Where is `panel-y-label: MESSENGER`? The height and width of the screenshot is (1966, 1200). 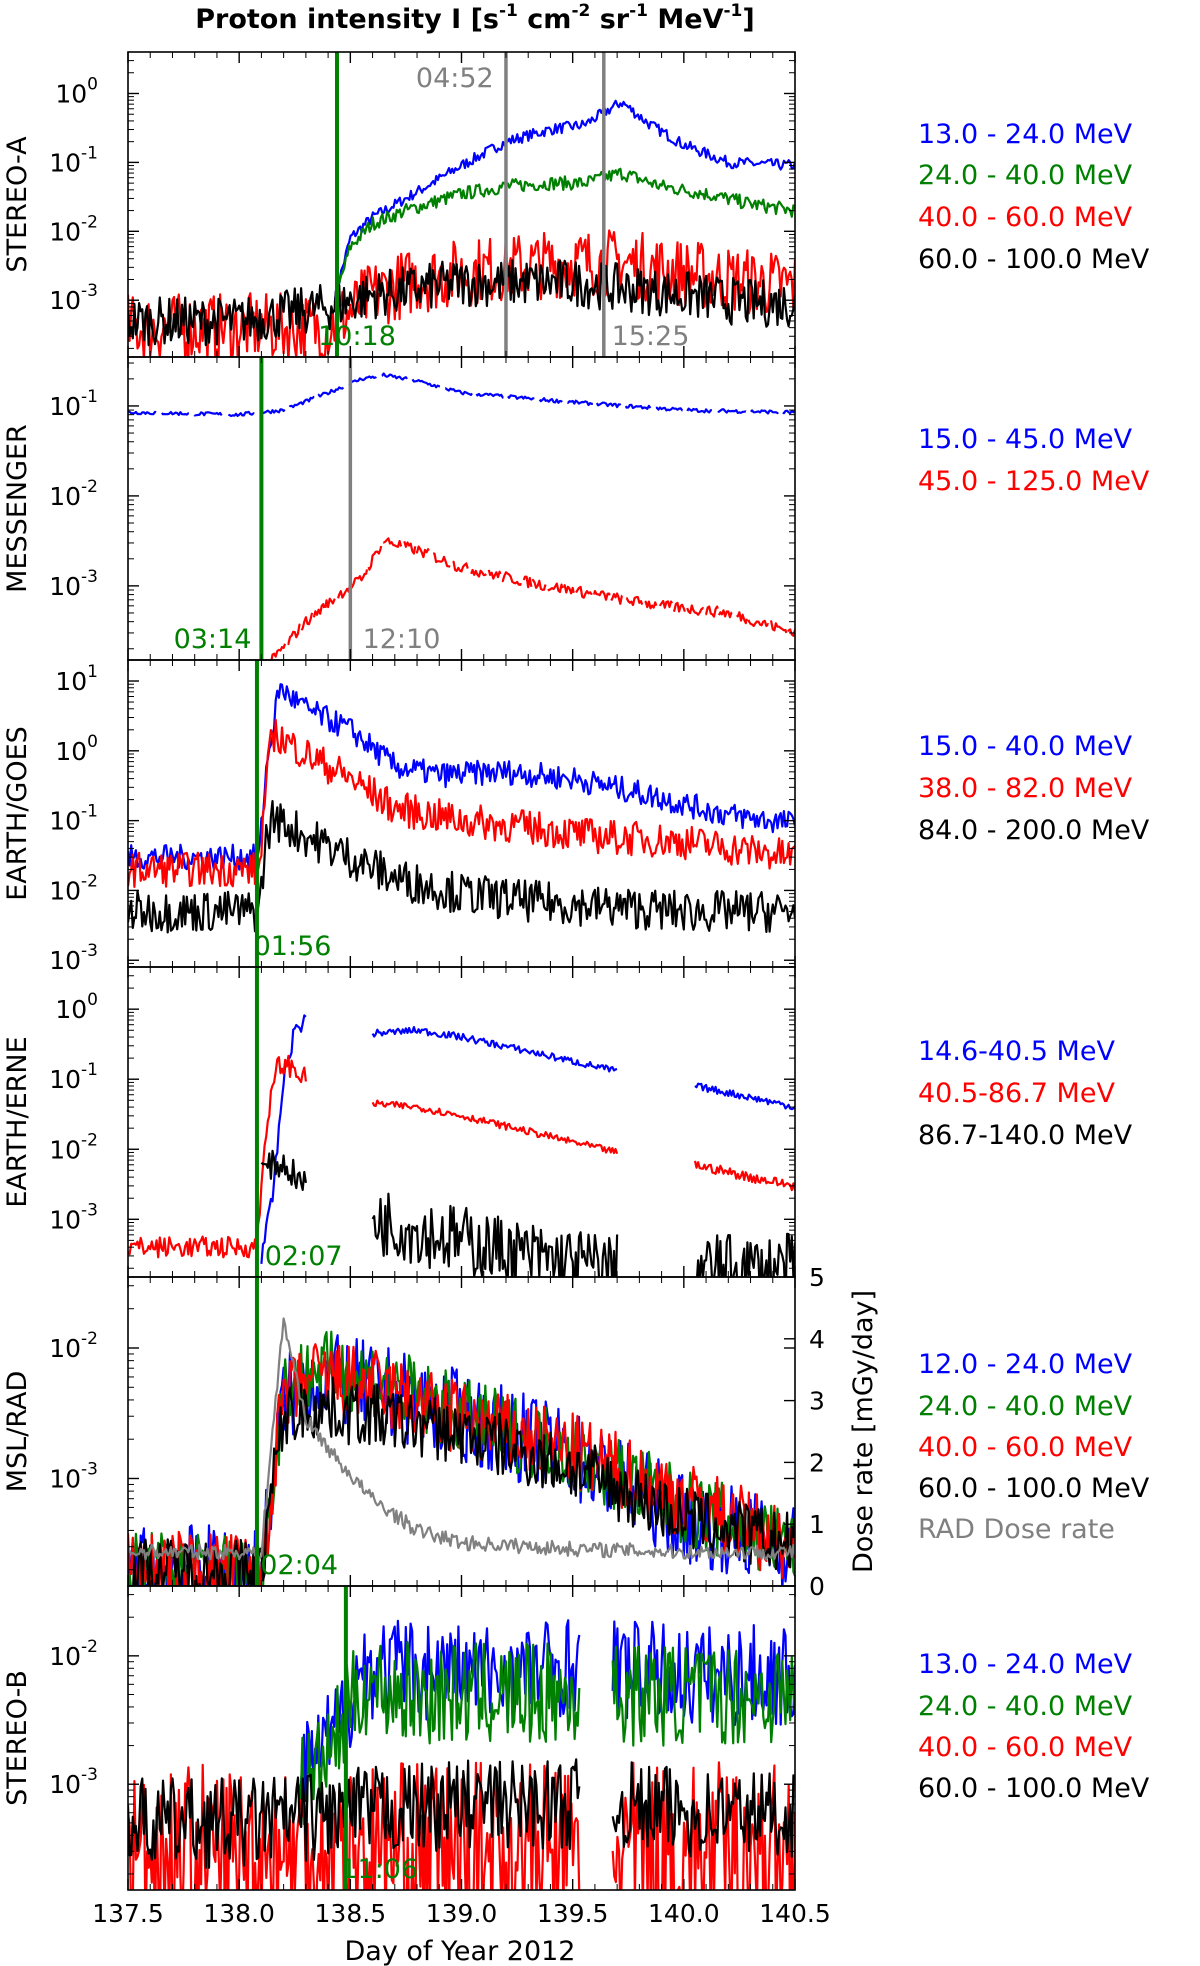
panel-y-label: MESSENGER is located at coordinates (17, 508).